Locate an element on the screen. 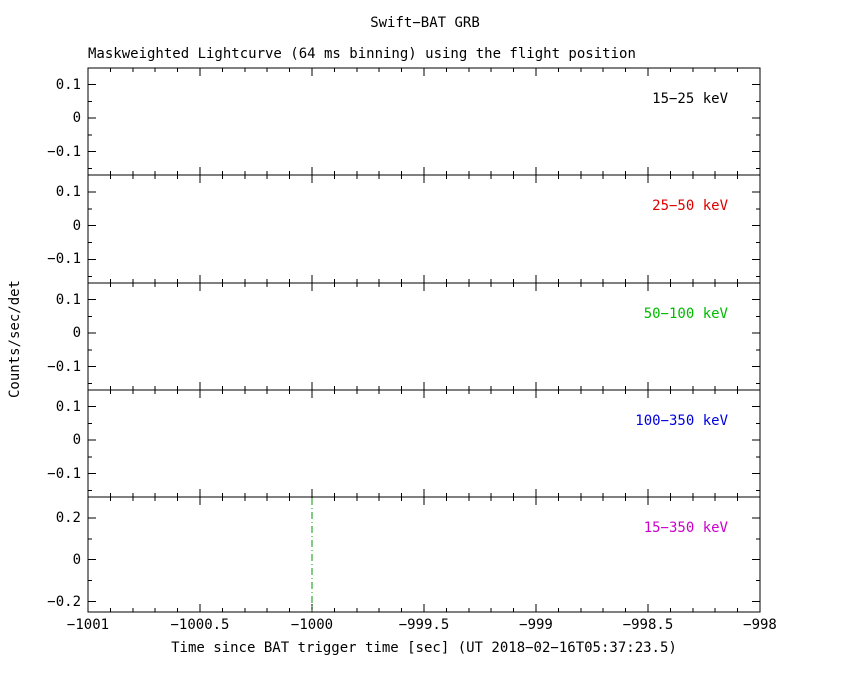 Image resolution: width=850 pixels, height=680 pixels. y-tick-label: −0.2 is located at coordinates (64, 601).